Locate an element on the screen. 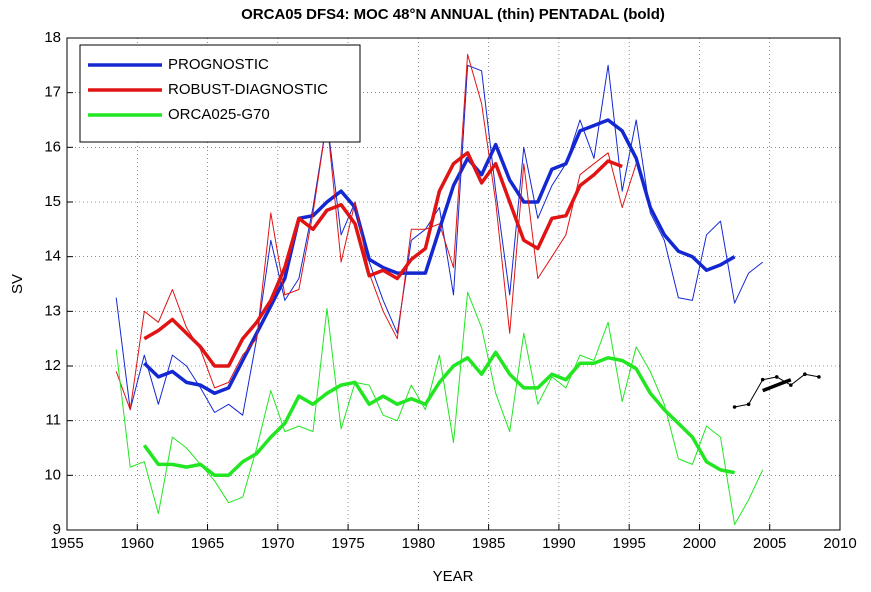 This screenshot has width=871, height=592. y-tick-label: 10 is located at coordinates (52, 474).